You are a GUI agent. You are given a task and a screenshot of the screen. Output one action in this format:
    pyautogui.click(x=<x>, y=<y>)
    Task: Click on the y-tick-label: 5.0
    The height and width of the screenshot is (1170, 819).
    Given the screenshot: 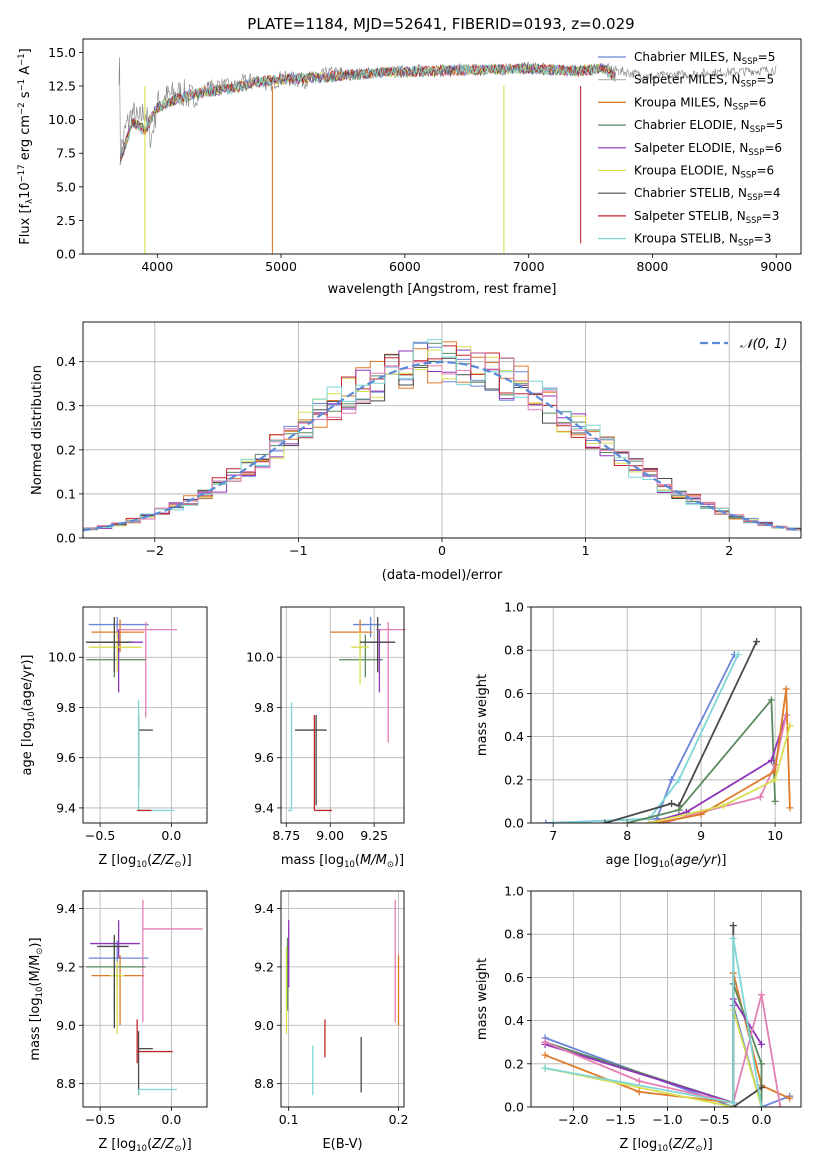 What is the action you would take?
    pyautogui.click(x=66, y=186)
    